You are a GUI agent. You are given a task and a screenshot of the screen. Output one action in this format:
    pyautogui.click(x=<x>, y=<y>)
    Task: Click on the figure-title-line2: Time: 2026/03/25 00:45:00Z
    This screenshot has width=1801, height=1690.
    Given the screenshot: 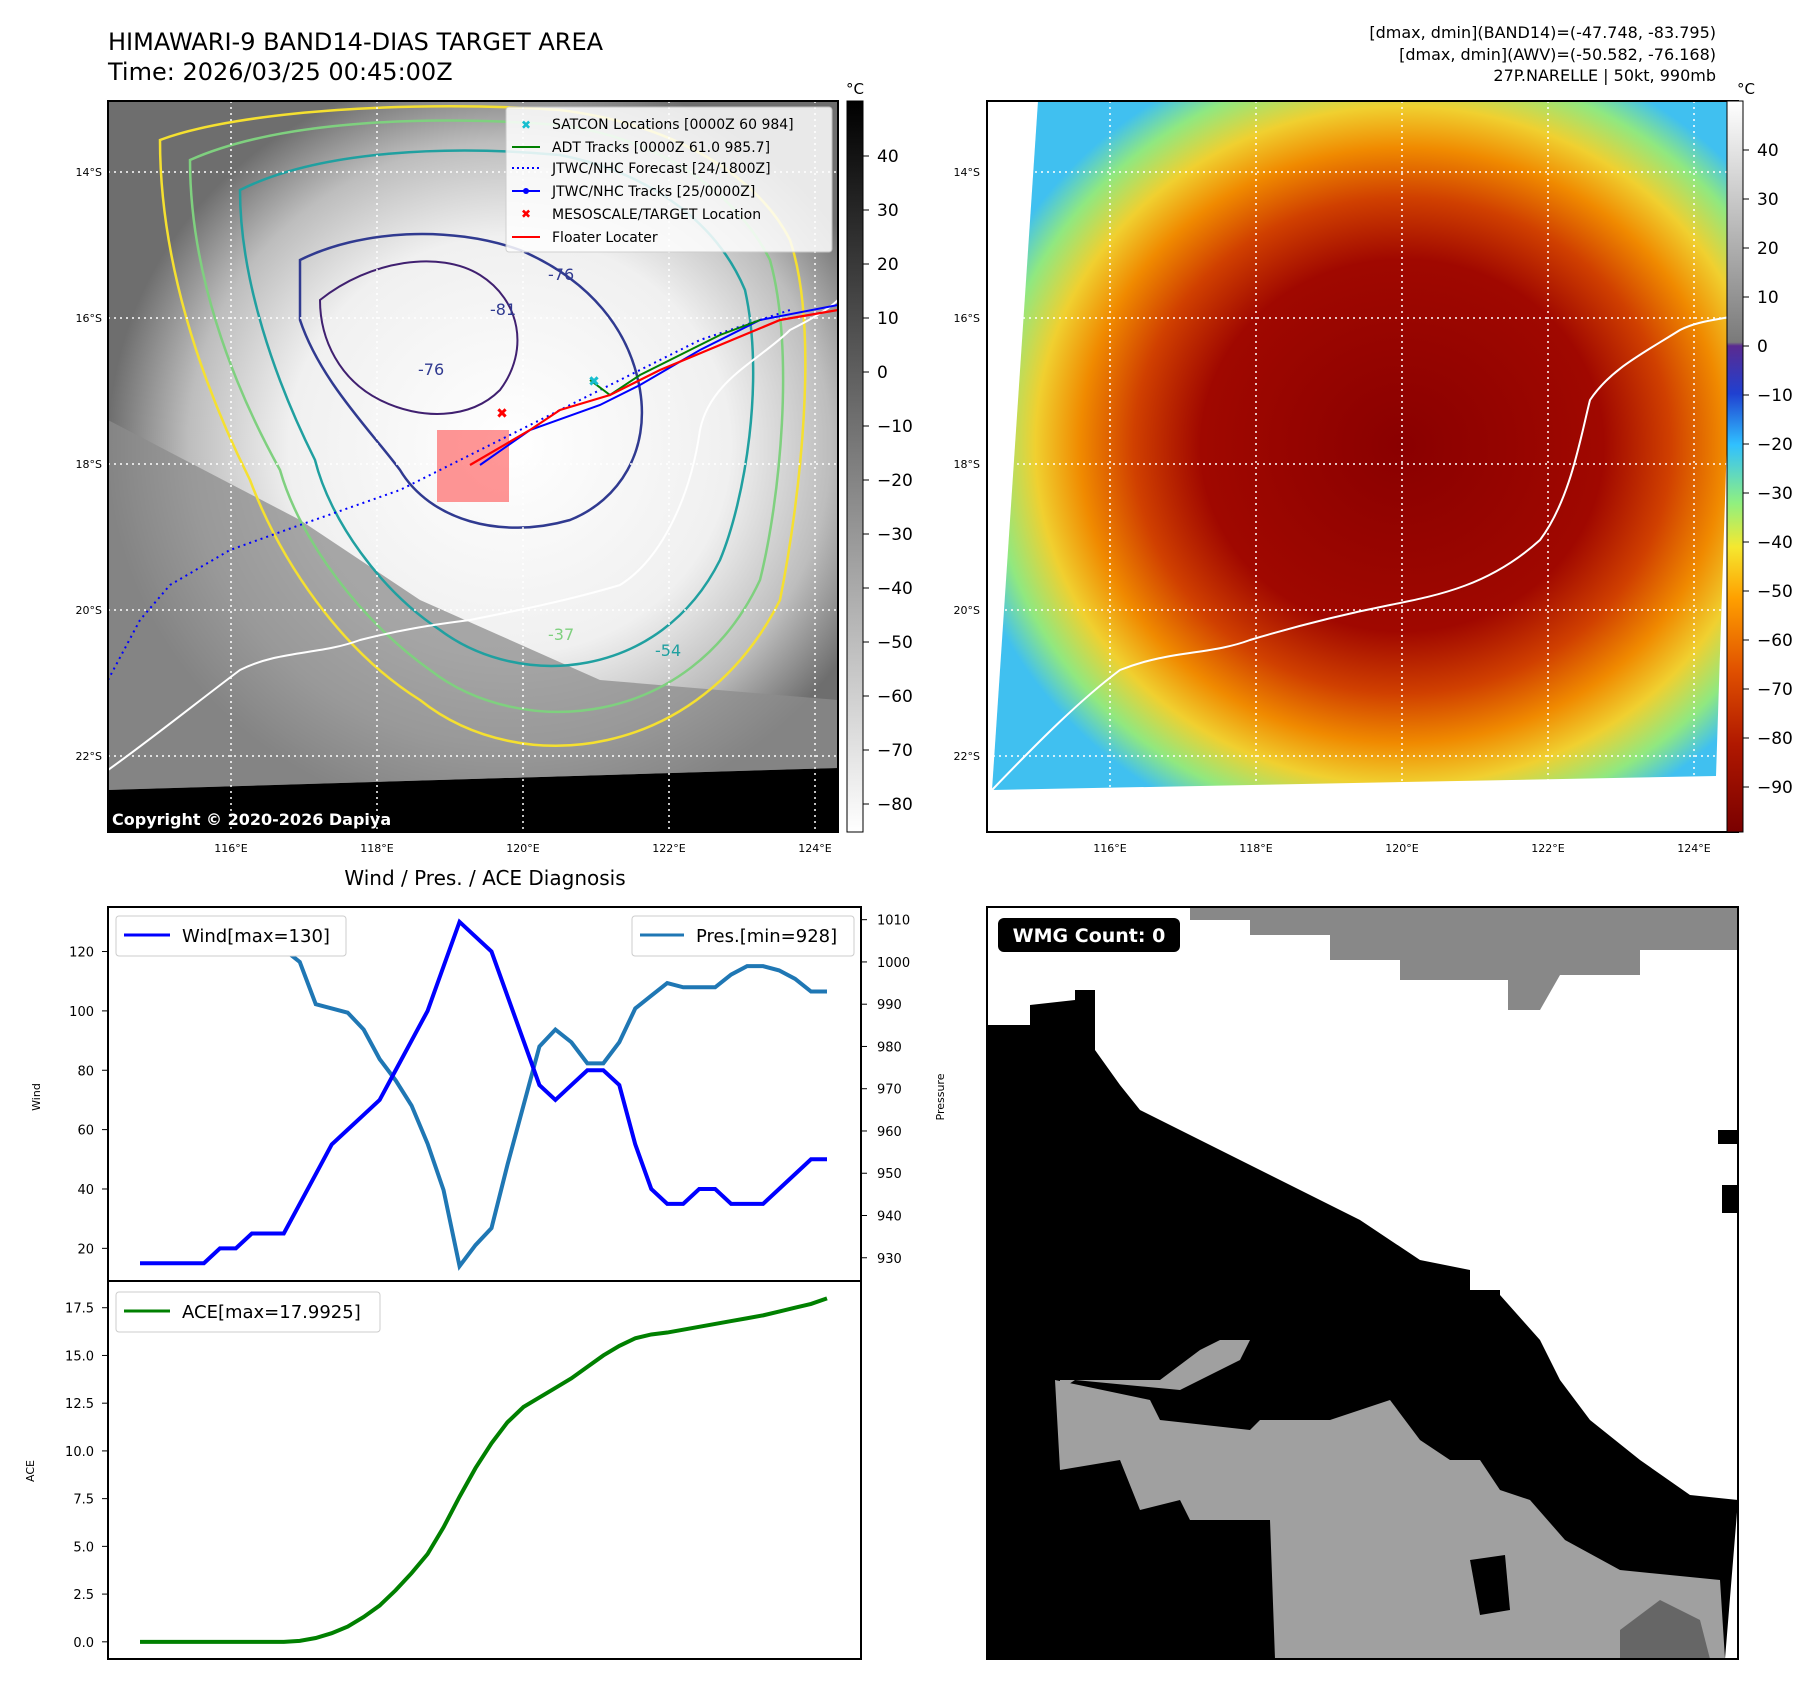 What is the action you would take?
    pyautogui.click(x=280, y=72)
    